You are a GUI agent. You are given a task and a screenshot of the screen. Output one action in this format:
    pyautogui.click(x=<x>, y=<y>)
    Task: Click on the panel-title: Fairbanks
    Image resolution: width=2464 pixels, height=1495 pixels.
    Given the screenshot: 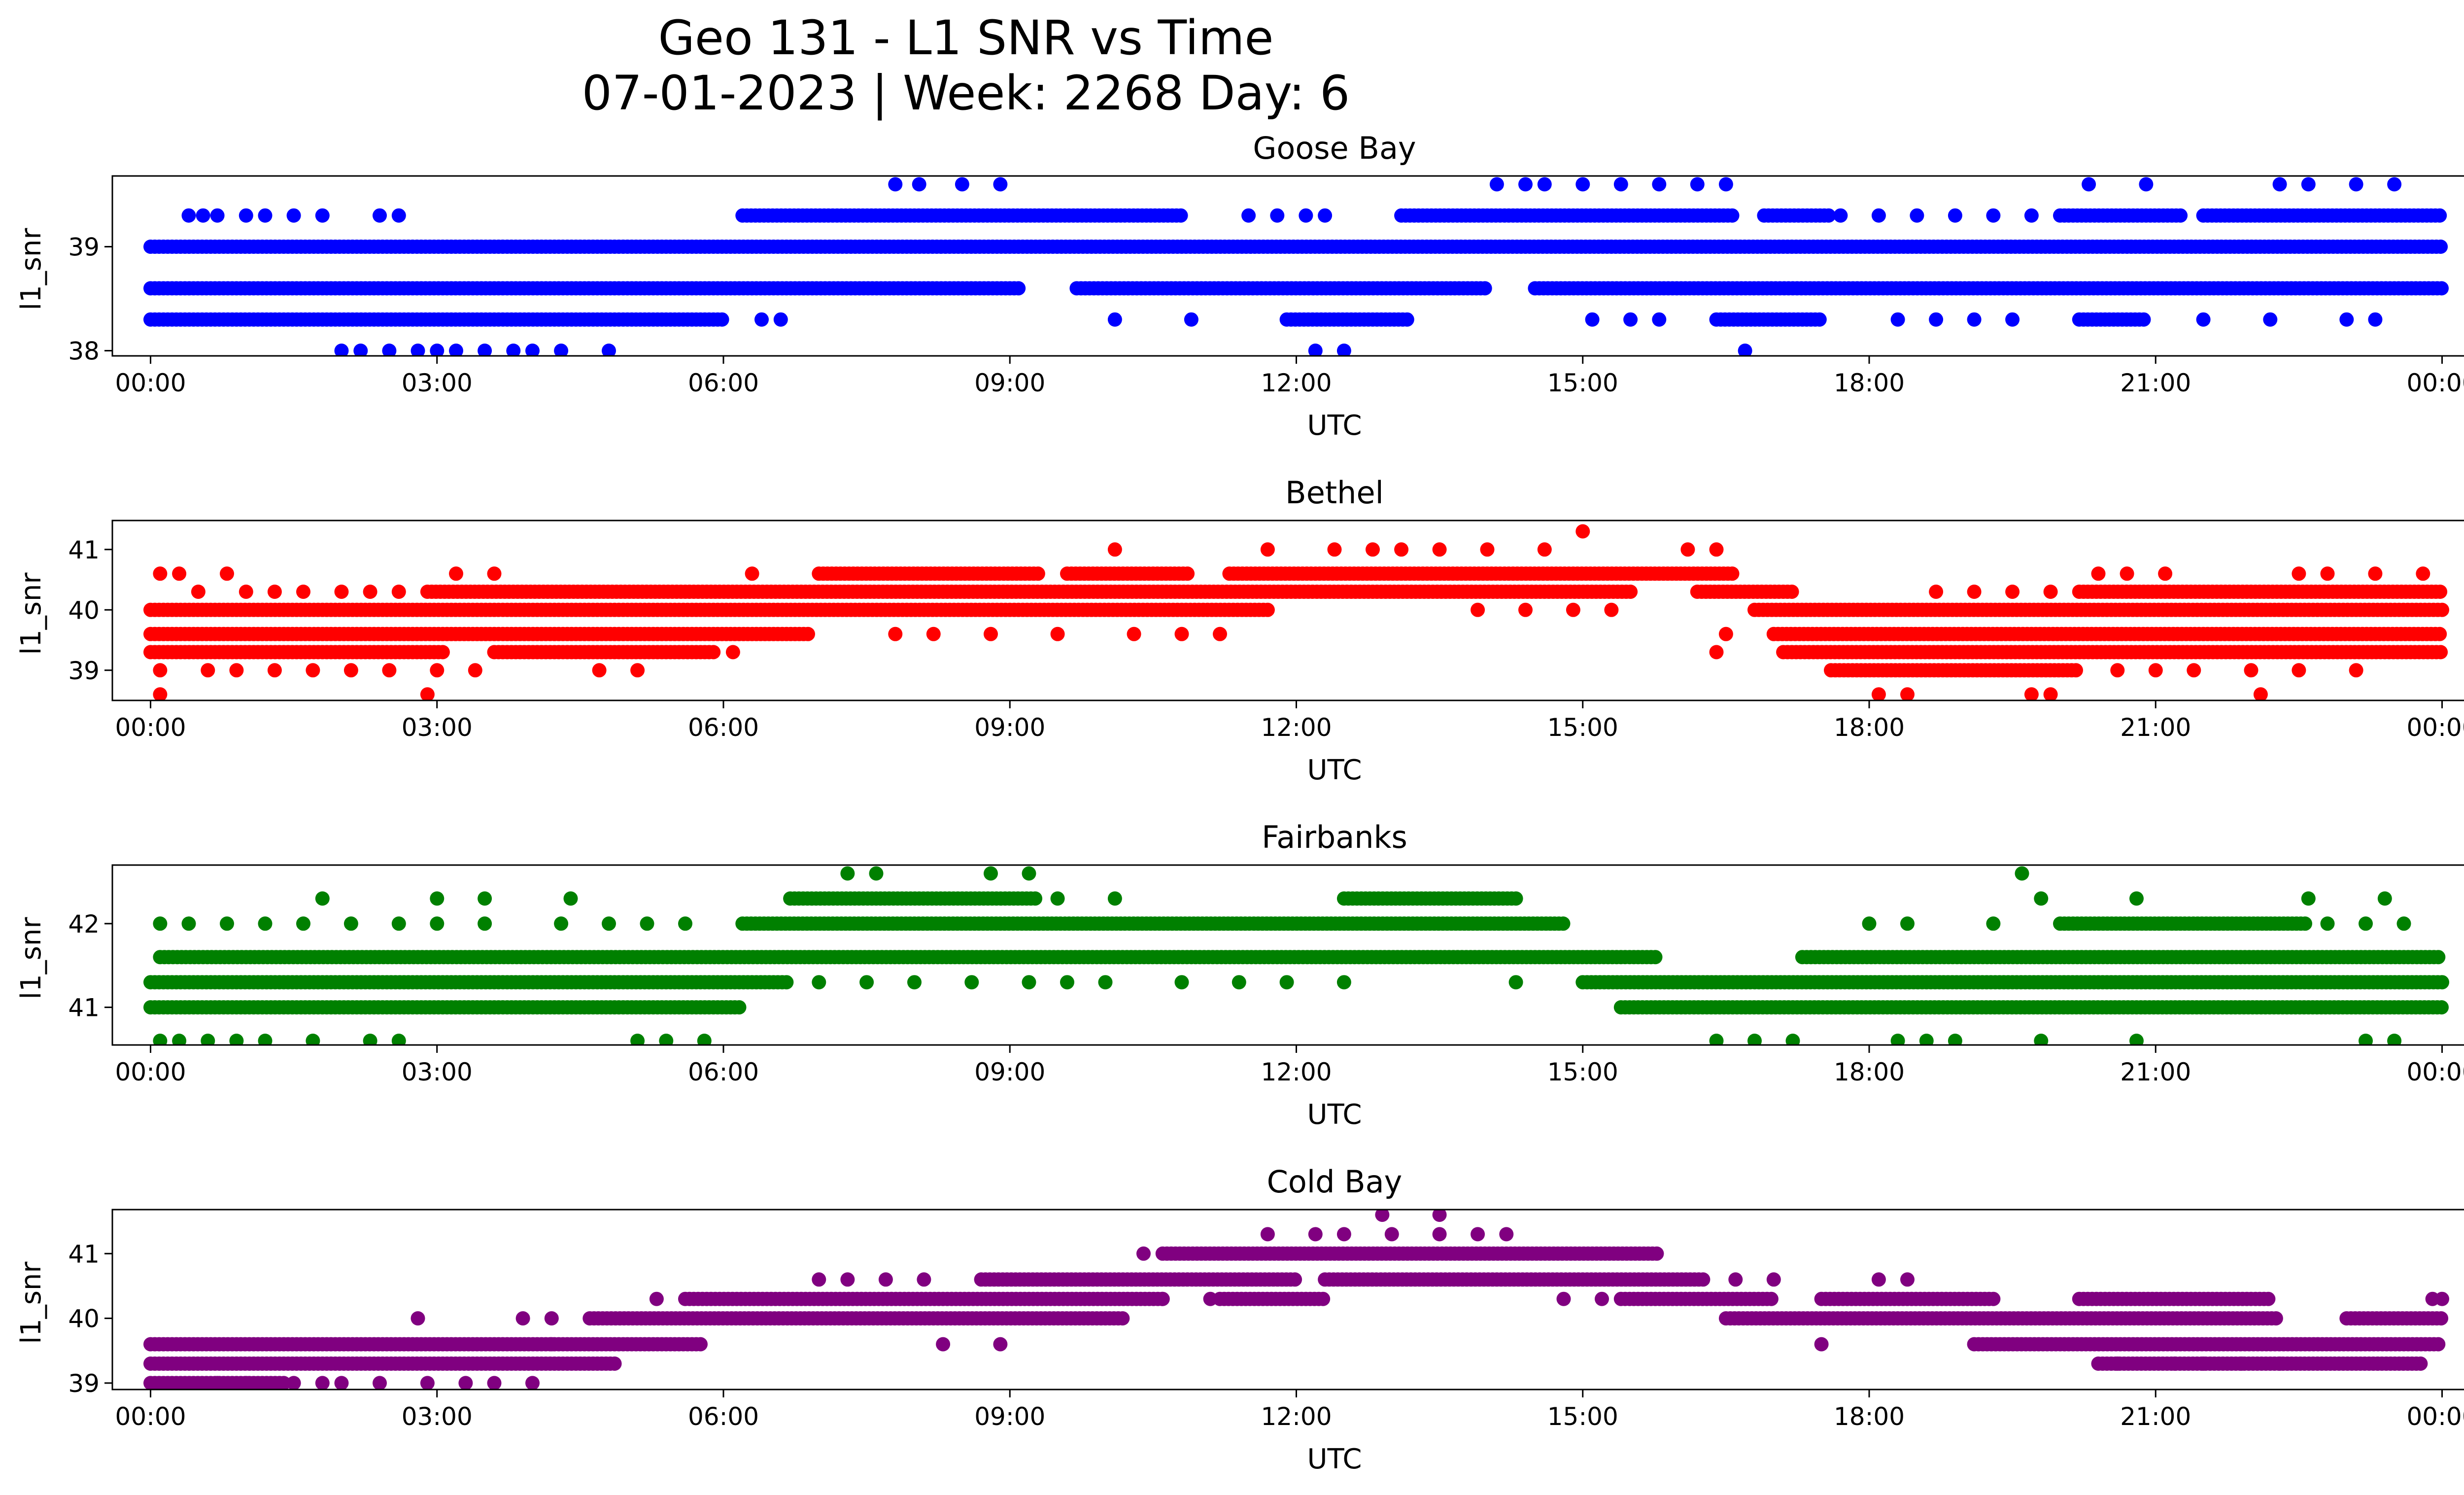 What is the action you would take?
    pyautogui.click(x=1334, y=837)
    